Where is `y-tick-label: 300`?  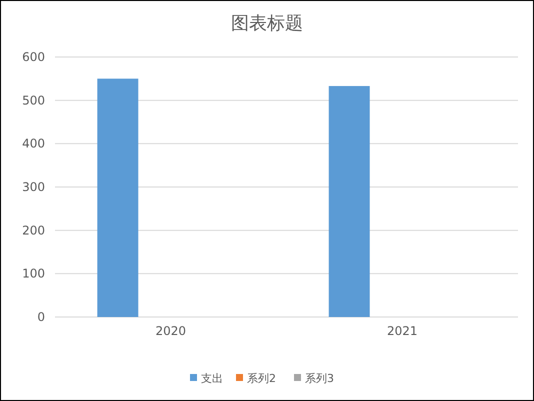
y-tick-label: 300 is located at coordinates (33, 187).